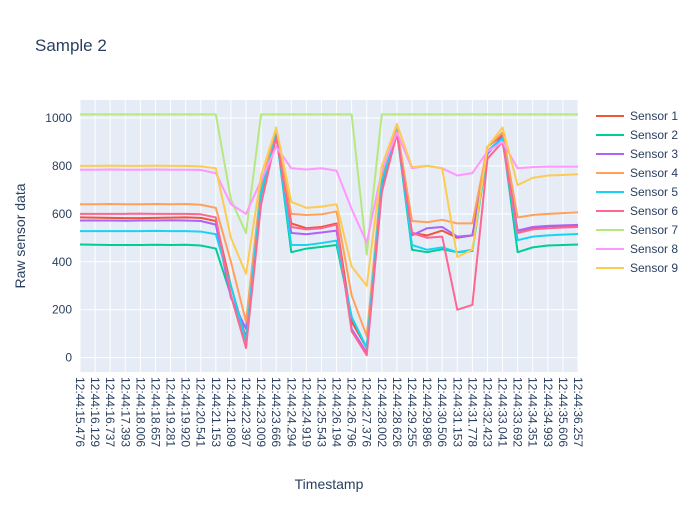  What do you see at coordinates (110, 412) in the screenshot?
I see `x-tick-label: 12:44:16.737` at bounding box center [110, 412].